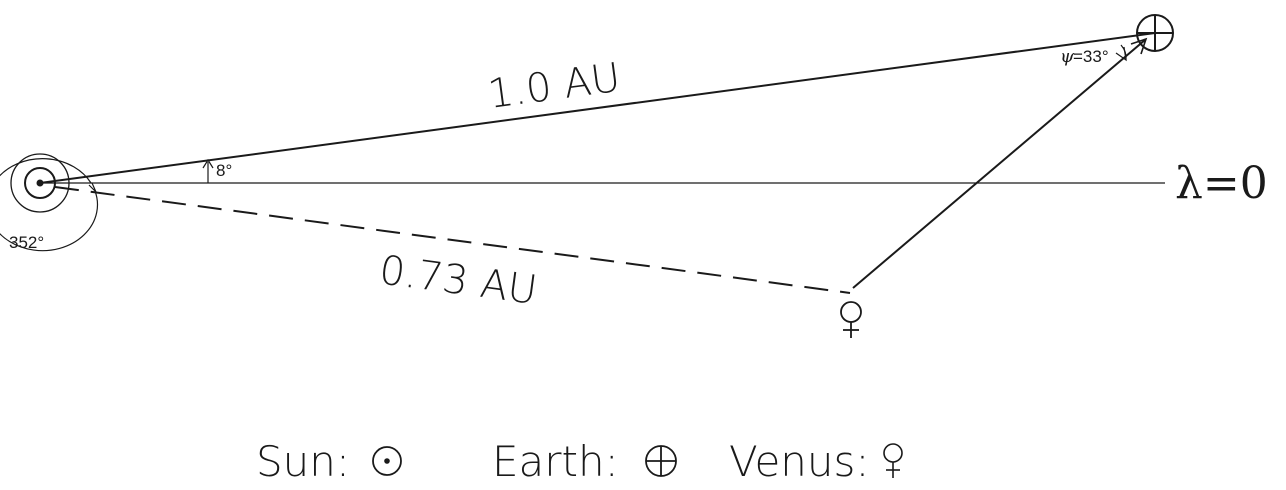 This screenshot has height=490, width=1286. What do you see at coordinates (554, 86) in the screenshot?
I see `earth-distance-label: 1.0 AU` at bounding box center [554, 86].